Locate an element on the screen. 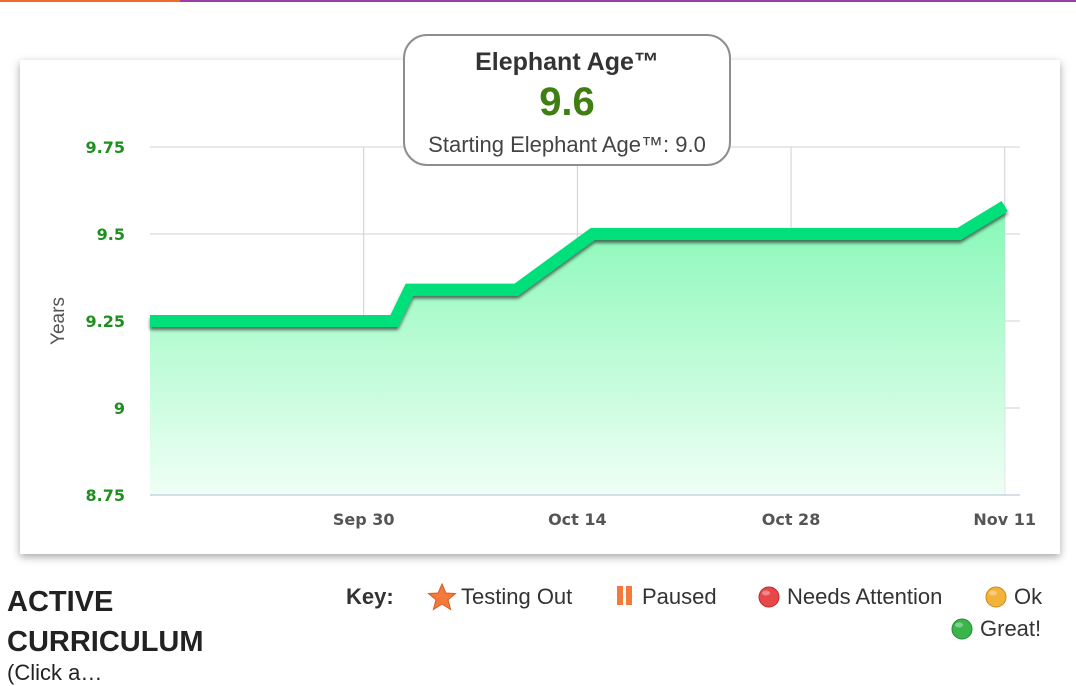 This screenshot has height=686, width=1076. key-item-great: Great! is located at coordinates (995, 629).